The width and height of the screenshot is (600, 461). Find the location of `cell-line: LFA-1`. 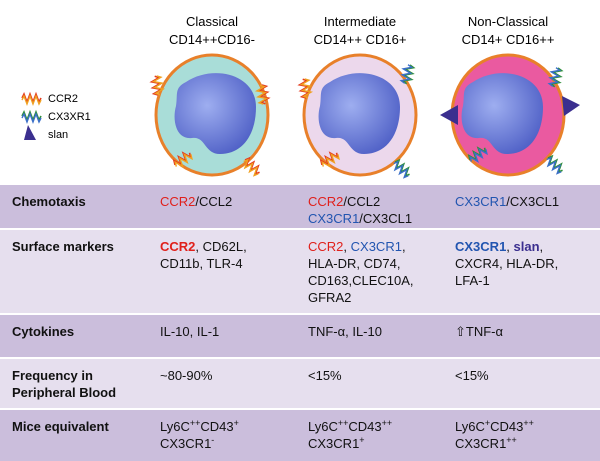

cell-line: LFA-1 is located at coordinates (506, 280).